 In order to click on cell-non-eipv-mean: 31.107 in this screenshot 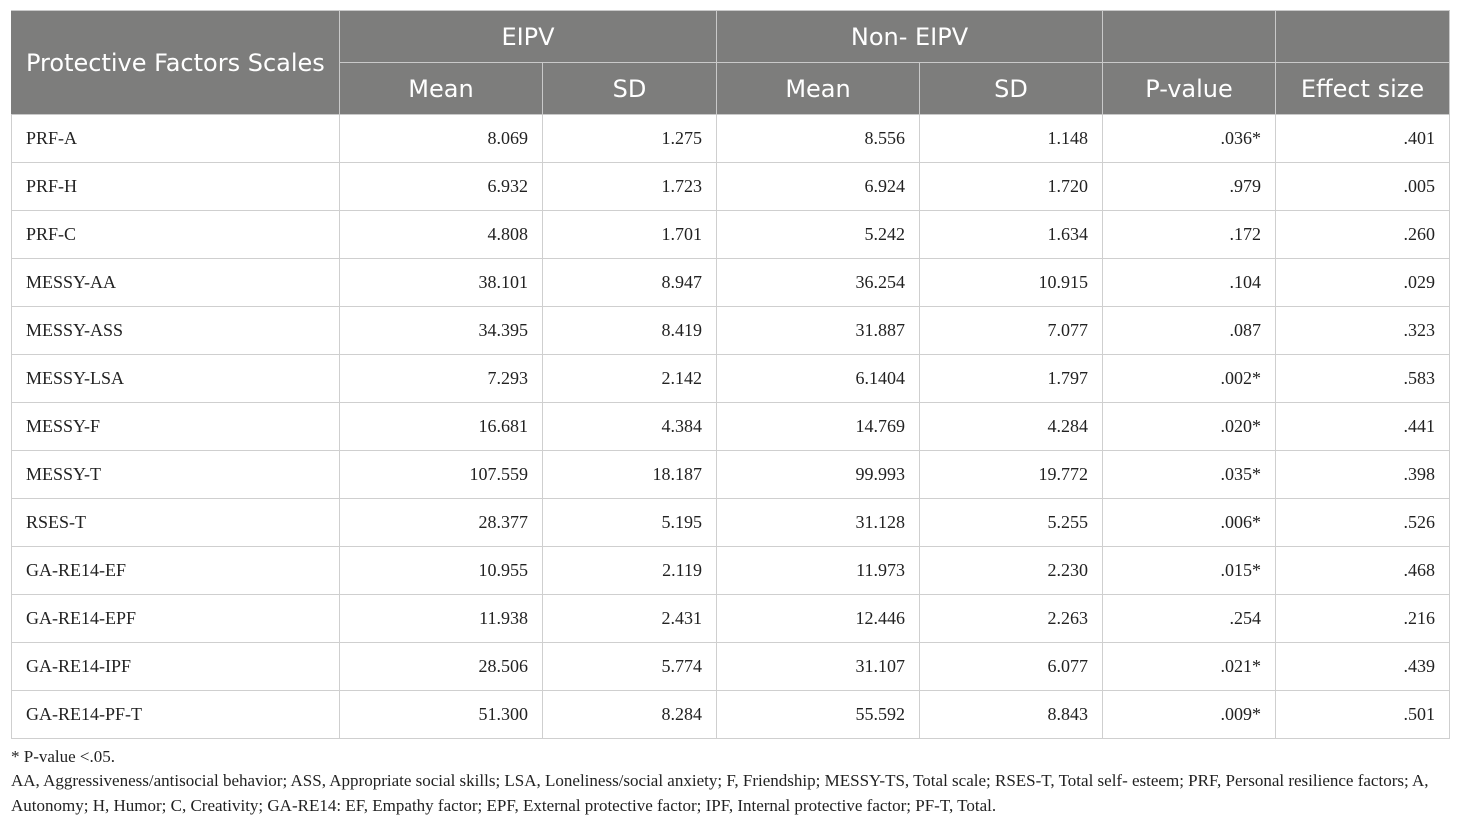, I will do `click(818, 666)`.